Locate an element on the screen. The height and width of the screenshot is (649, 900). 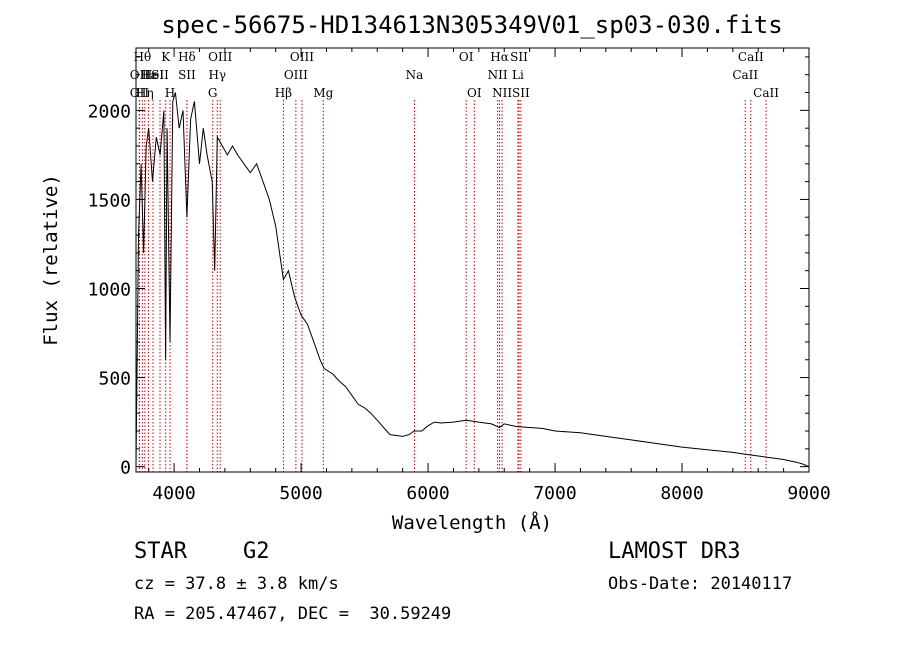
spectral-line-label: Hθ is located at coordinates (142, 57).